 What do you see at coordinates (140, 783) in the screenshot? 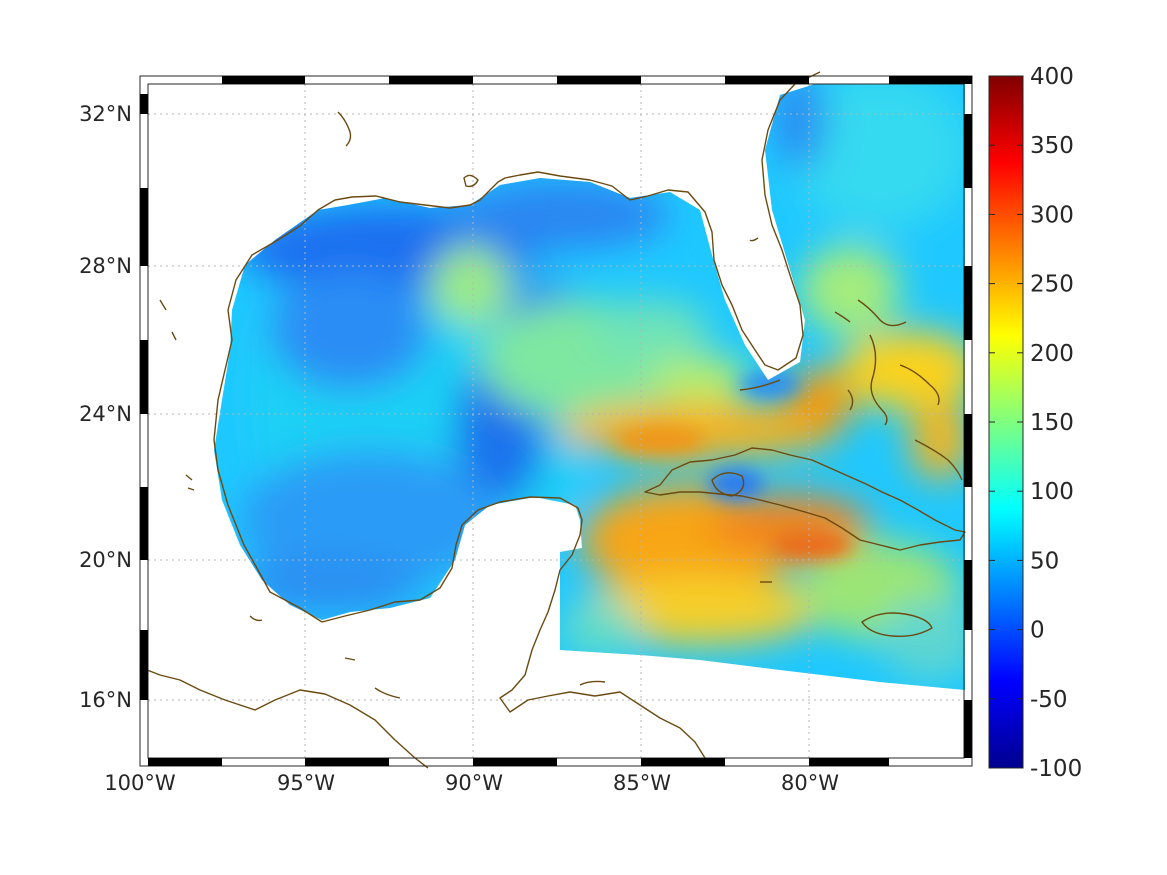
I see `lon-tick-label: 100°W` at bounding box center [140, 783].